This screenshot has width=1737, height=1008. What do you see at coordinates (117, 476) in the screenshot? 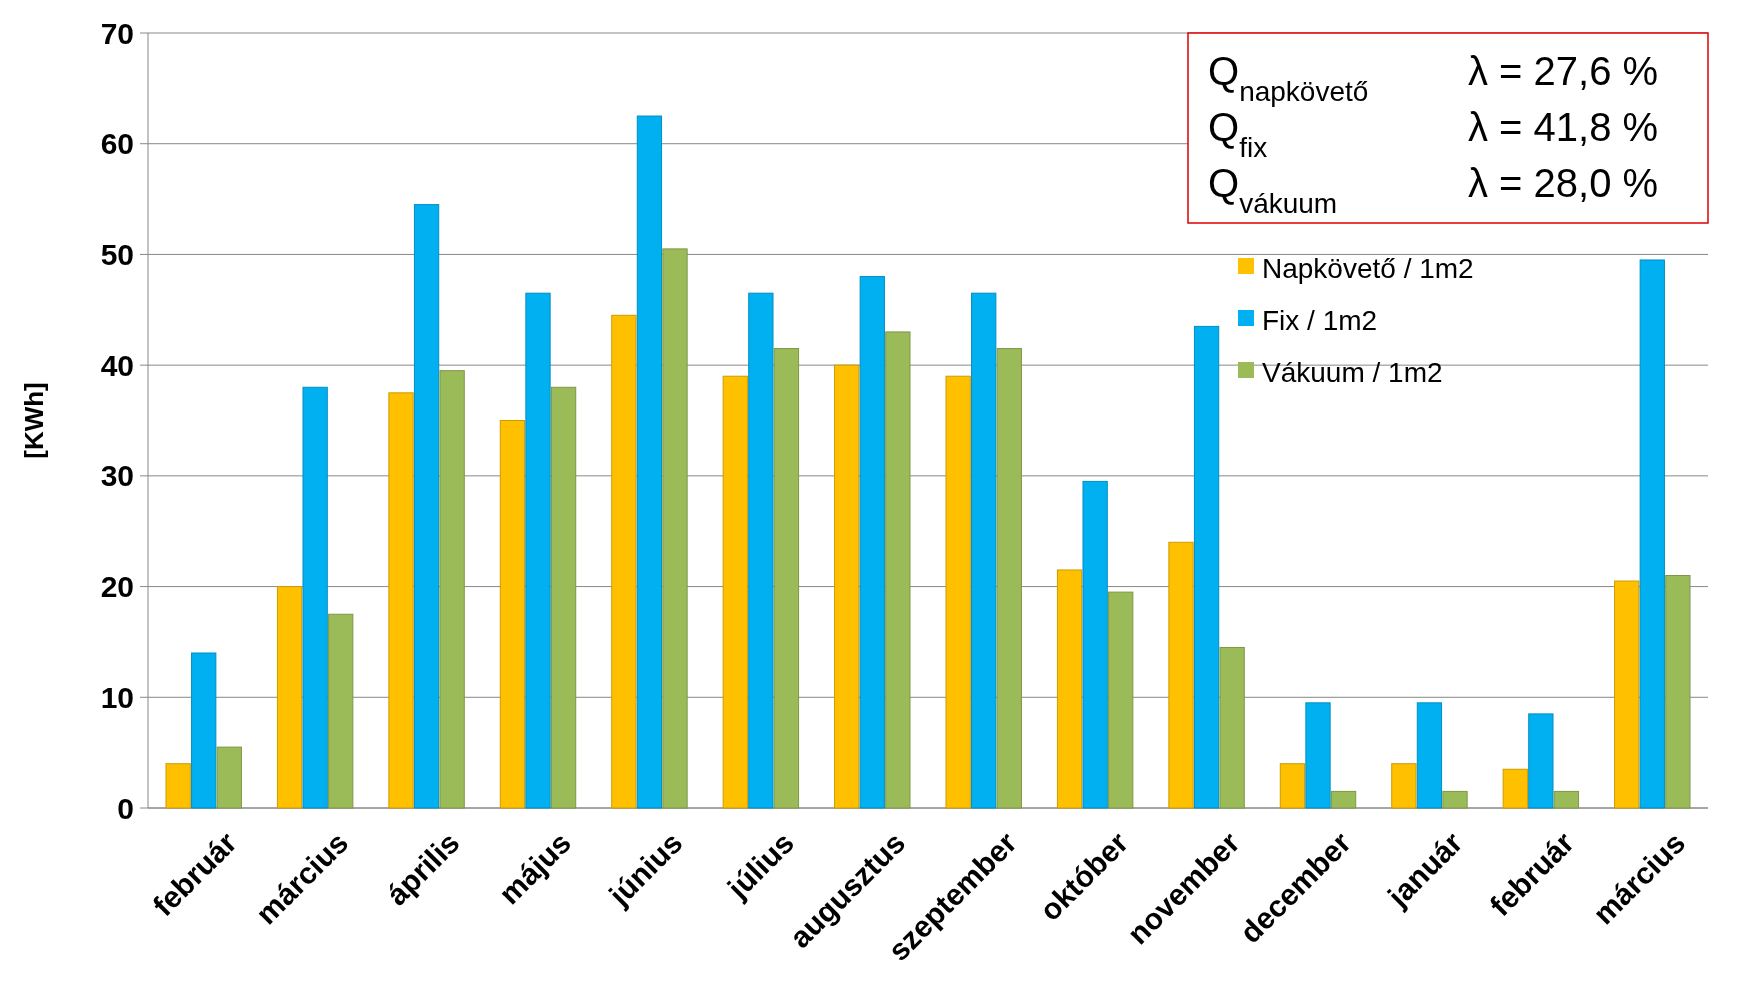
I see `y-tick-label: 30` at bounding box center [117, 476].